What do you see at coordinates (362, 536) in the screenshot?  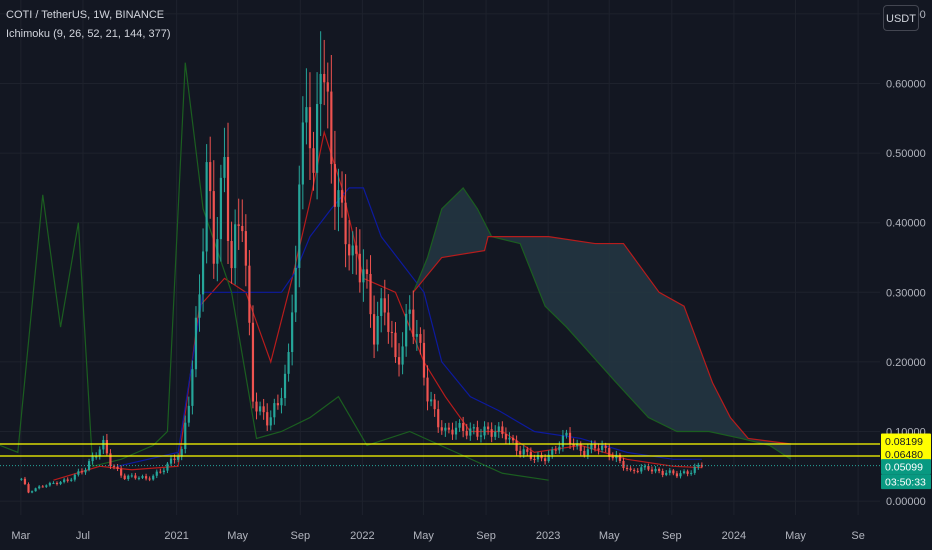 I see `x-tick-label: 2022` at bounding box center [362, 536].